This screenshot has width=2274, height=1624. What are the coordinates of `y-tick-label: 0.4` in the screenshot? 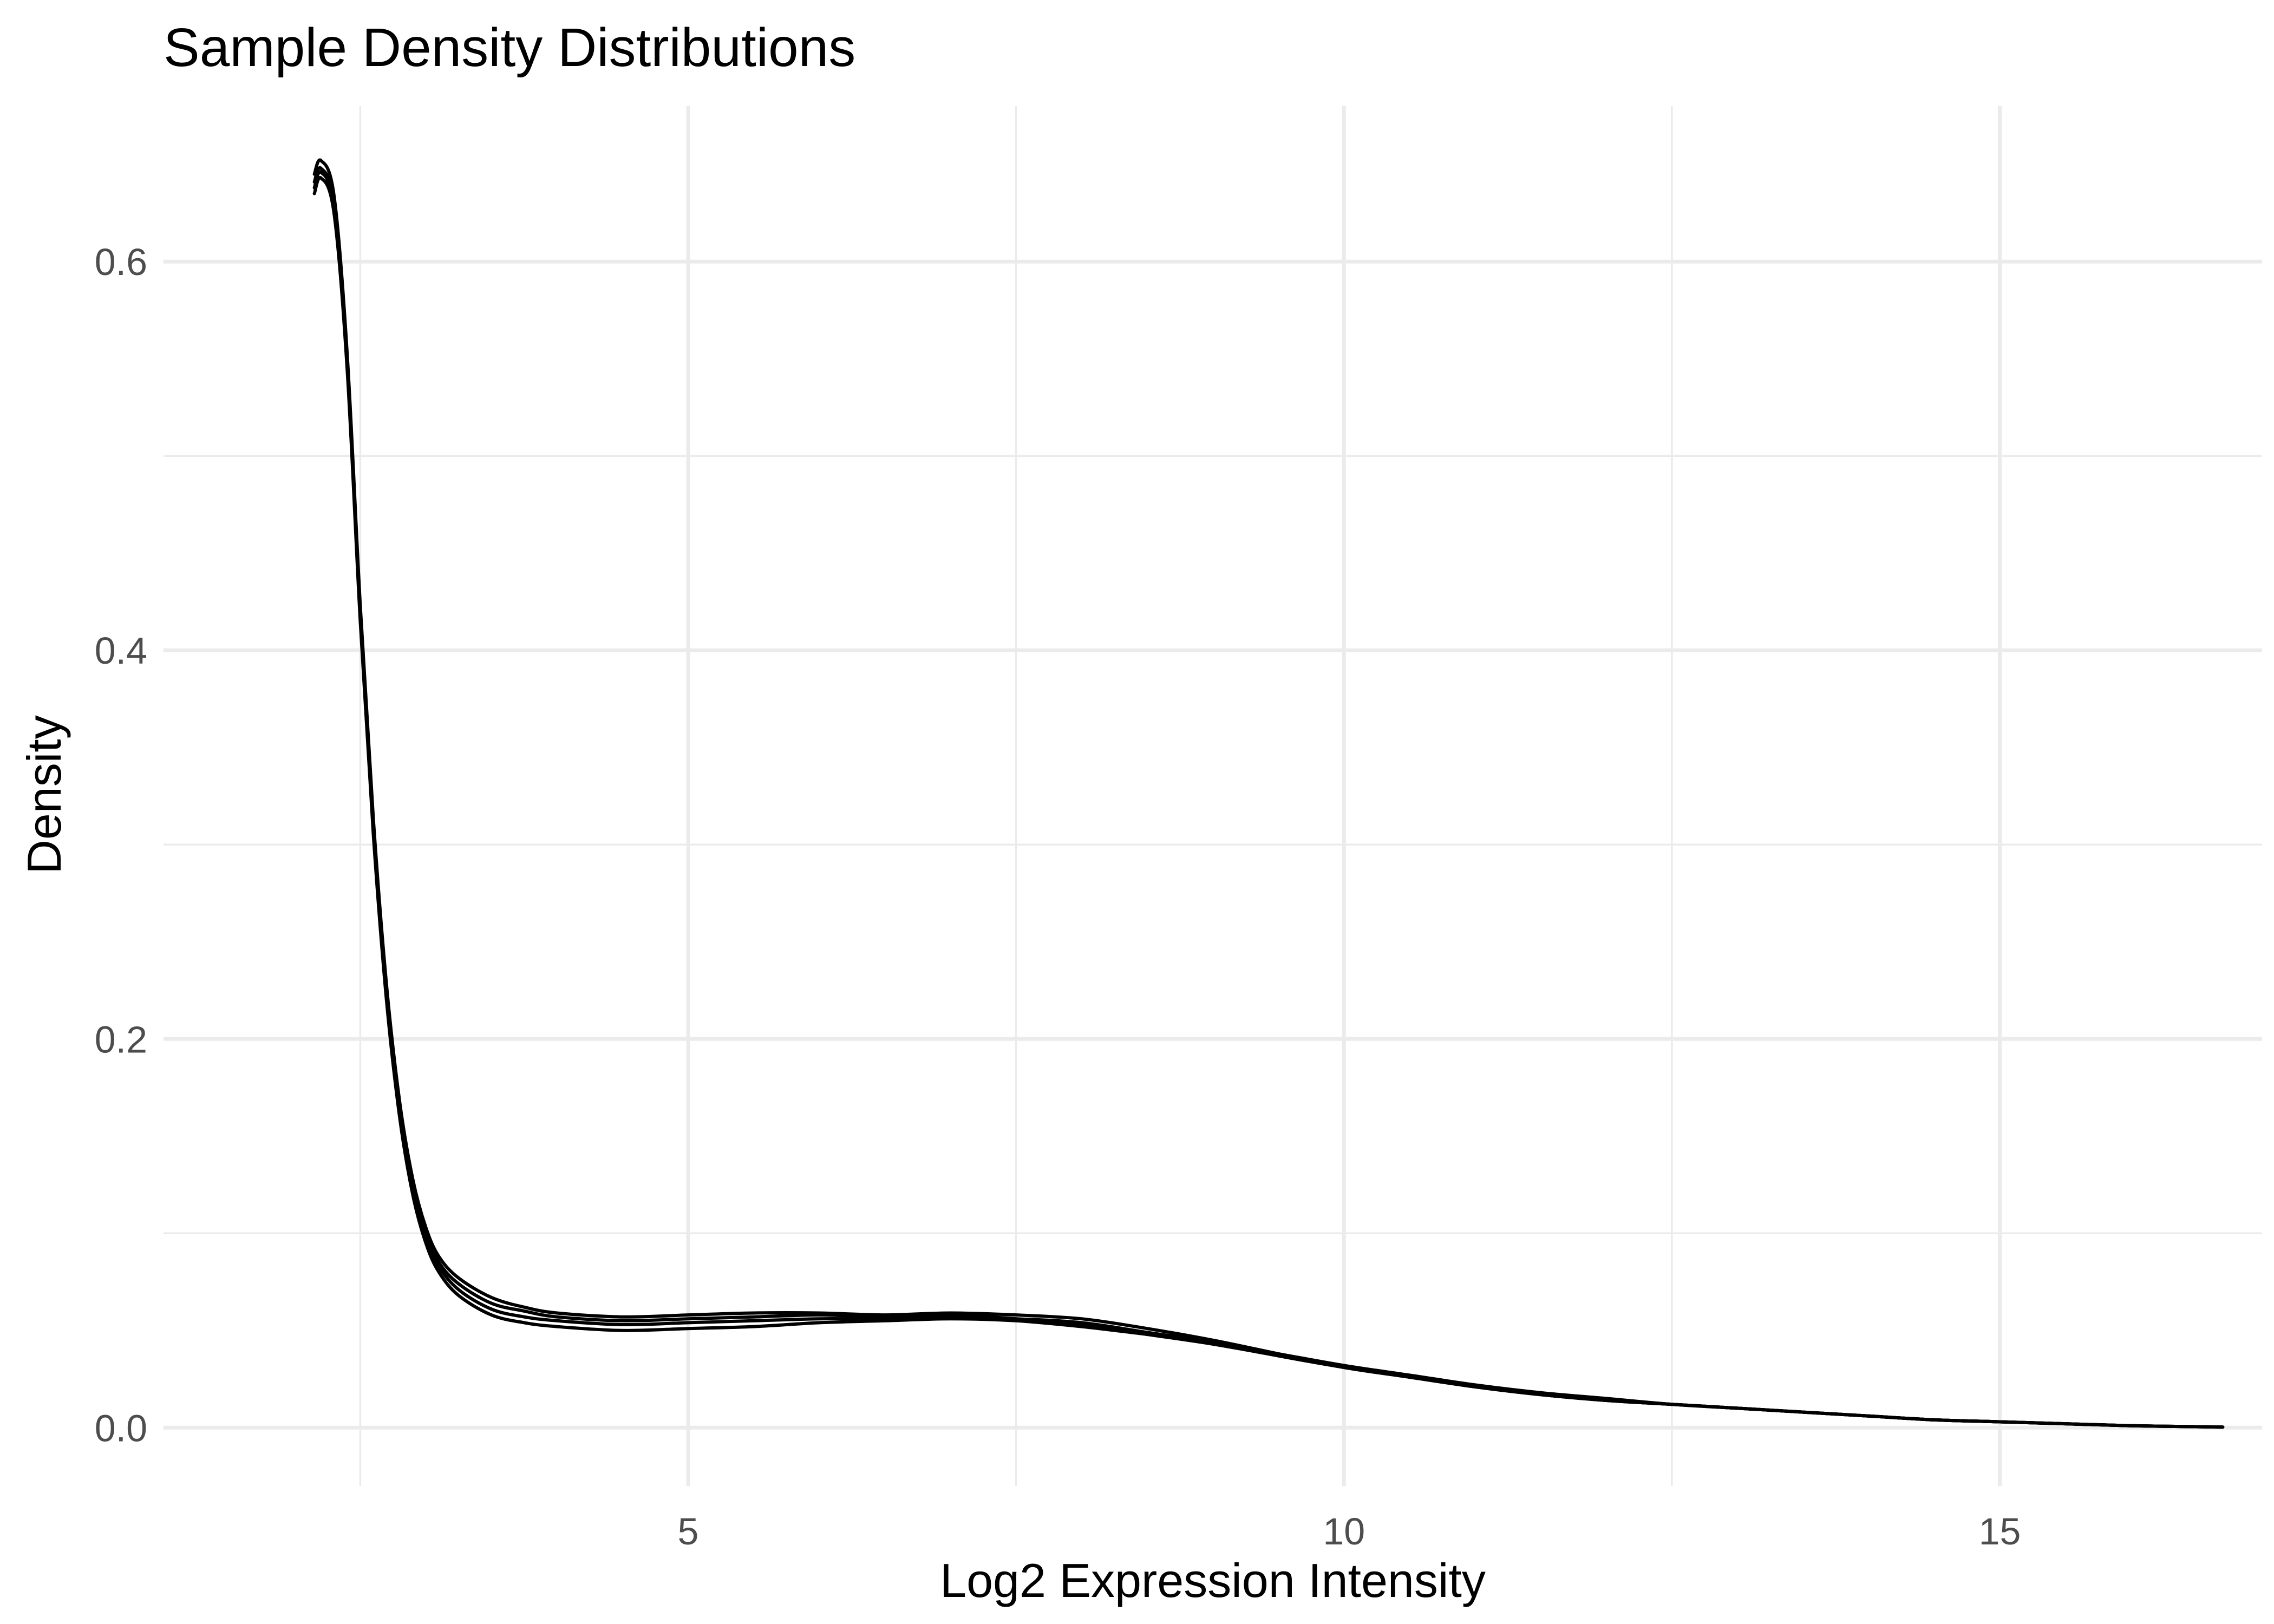 It's located at (121, 651).